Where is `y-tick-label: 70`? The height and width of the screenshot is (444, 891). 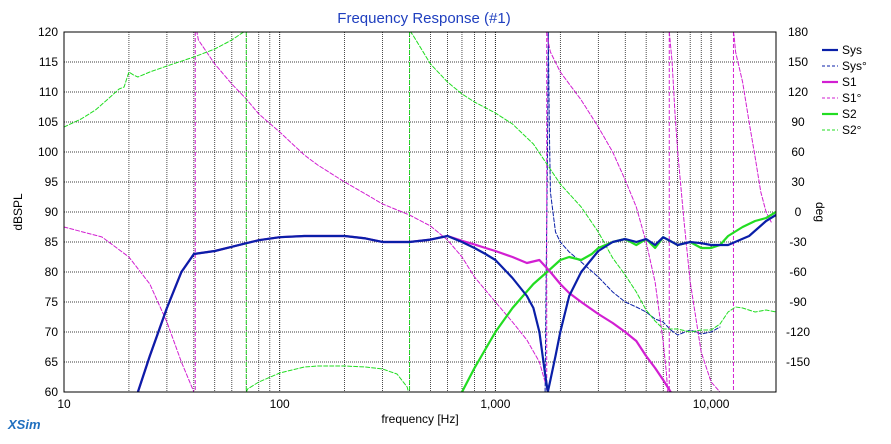
y-tick-label: 70 is located at coordinates (52, 332).